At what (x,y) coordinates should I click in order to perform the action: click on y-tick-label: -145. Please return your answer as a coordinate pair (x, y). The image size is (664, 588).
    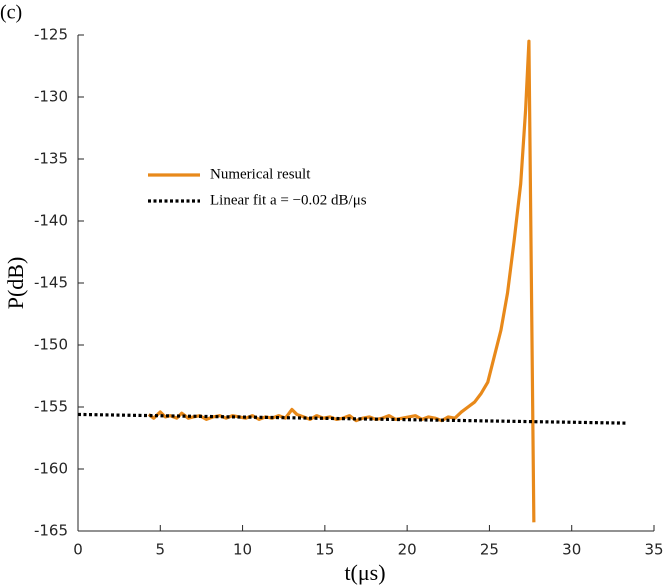
    Looking at the image, I should click on (51, 283).